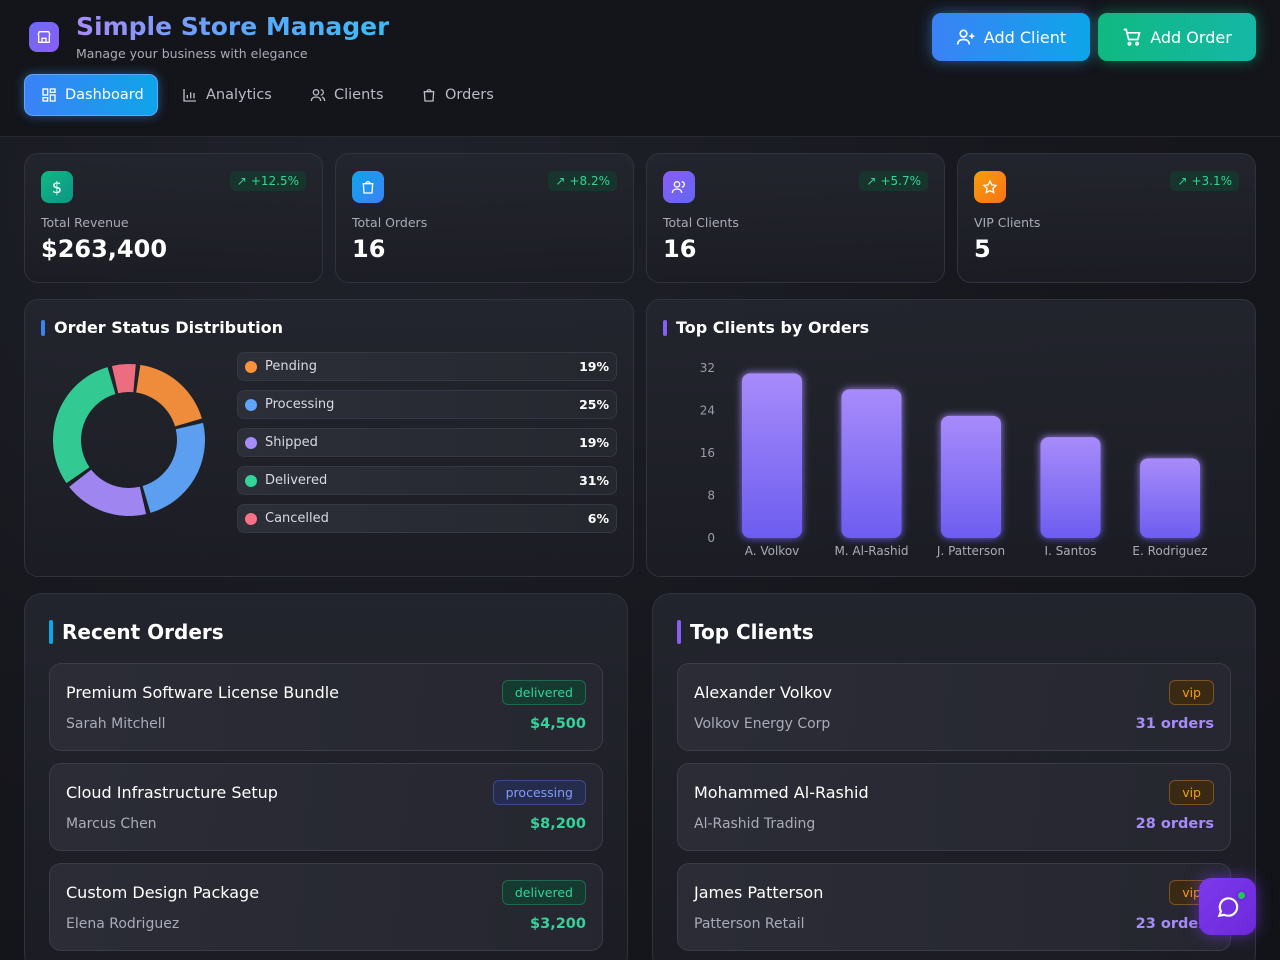 Image resolution: width=1280 pixels, height=960 pixels. Describe the element at coordinates (795, 218) in the screenshot. I see `stat-card-clients: ↗ +5.7% Total Clients 16` at that location.